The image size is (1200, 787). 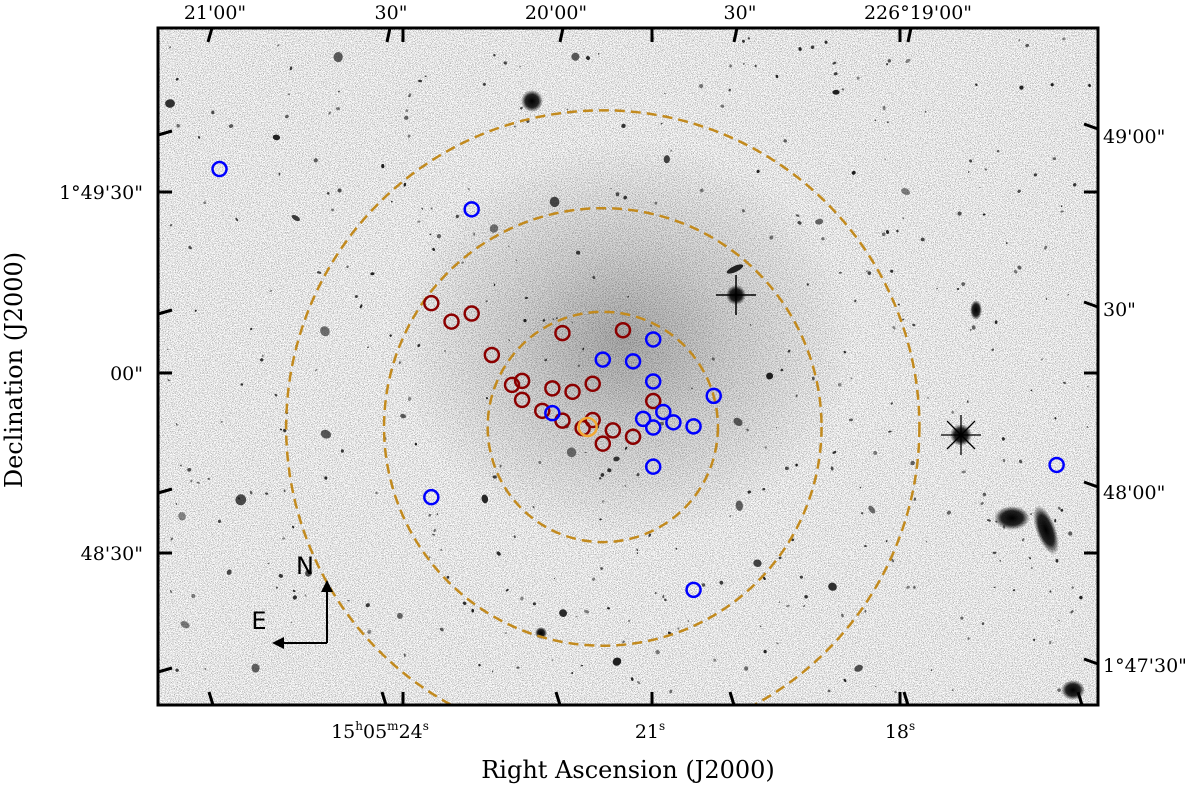 I want to click on right-tick-label-1: 30", so click(x=1119, y=310).